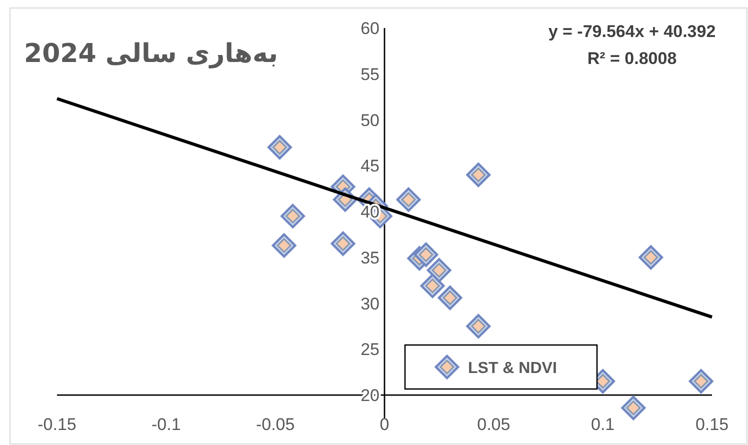  I want to click on y-tick-label: 45, so click(370, 166).